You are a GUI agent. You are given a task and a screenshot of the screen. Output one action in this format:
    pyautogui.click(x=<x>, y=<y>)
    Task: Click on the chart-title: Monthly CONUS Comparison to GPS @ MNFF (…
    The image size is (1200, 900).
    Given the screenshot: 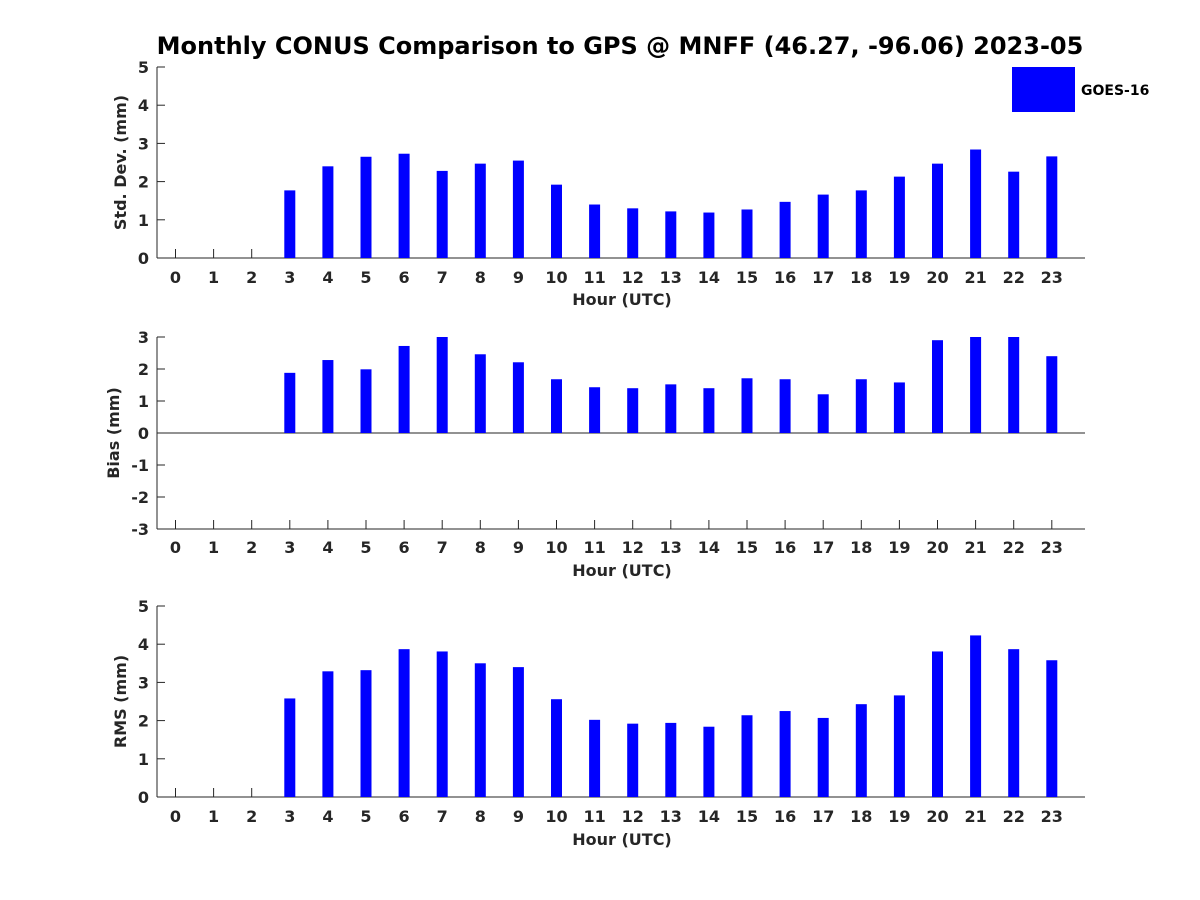 What is the action you would take?
    pyautogui.click(x=620, y=46)
    